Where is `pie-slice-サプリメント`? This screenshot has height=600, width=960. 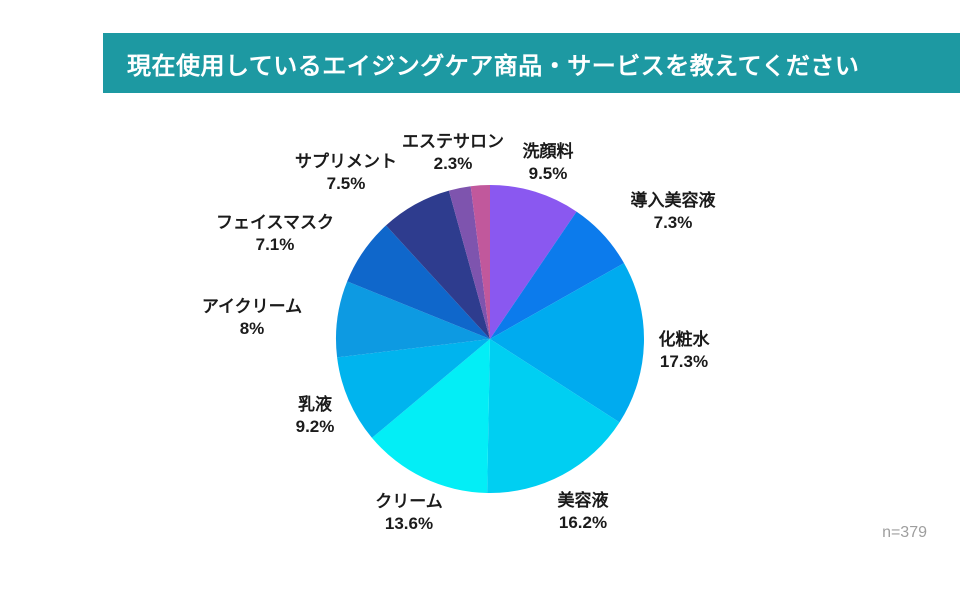 pie-slice-サプリメント is located at coordinates (438, 264).